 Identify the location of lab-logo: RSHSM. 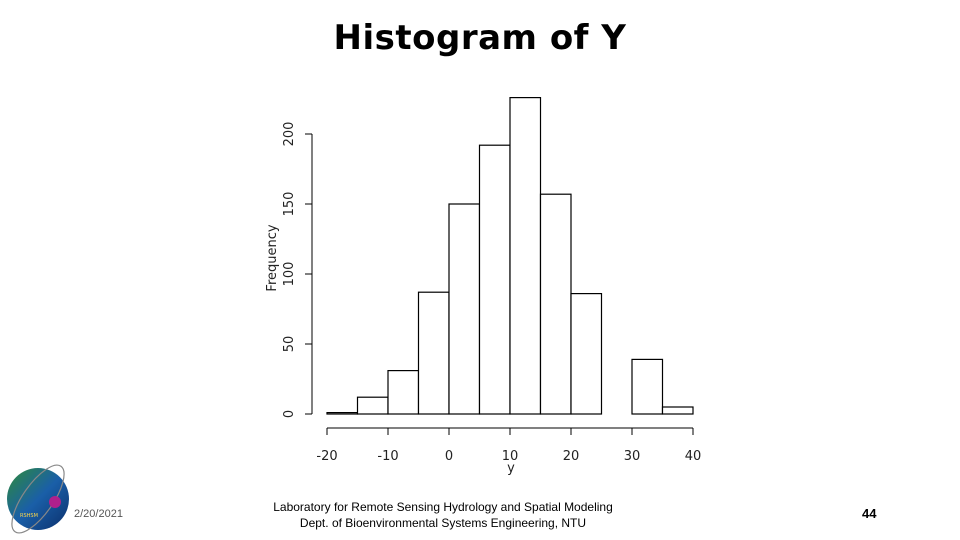
(38, 499).